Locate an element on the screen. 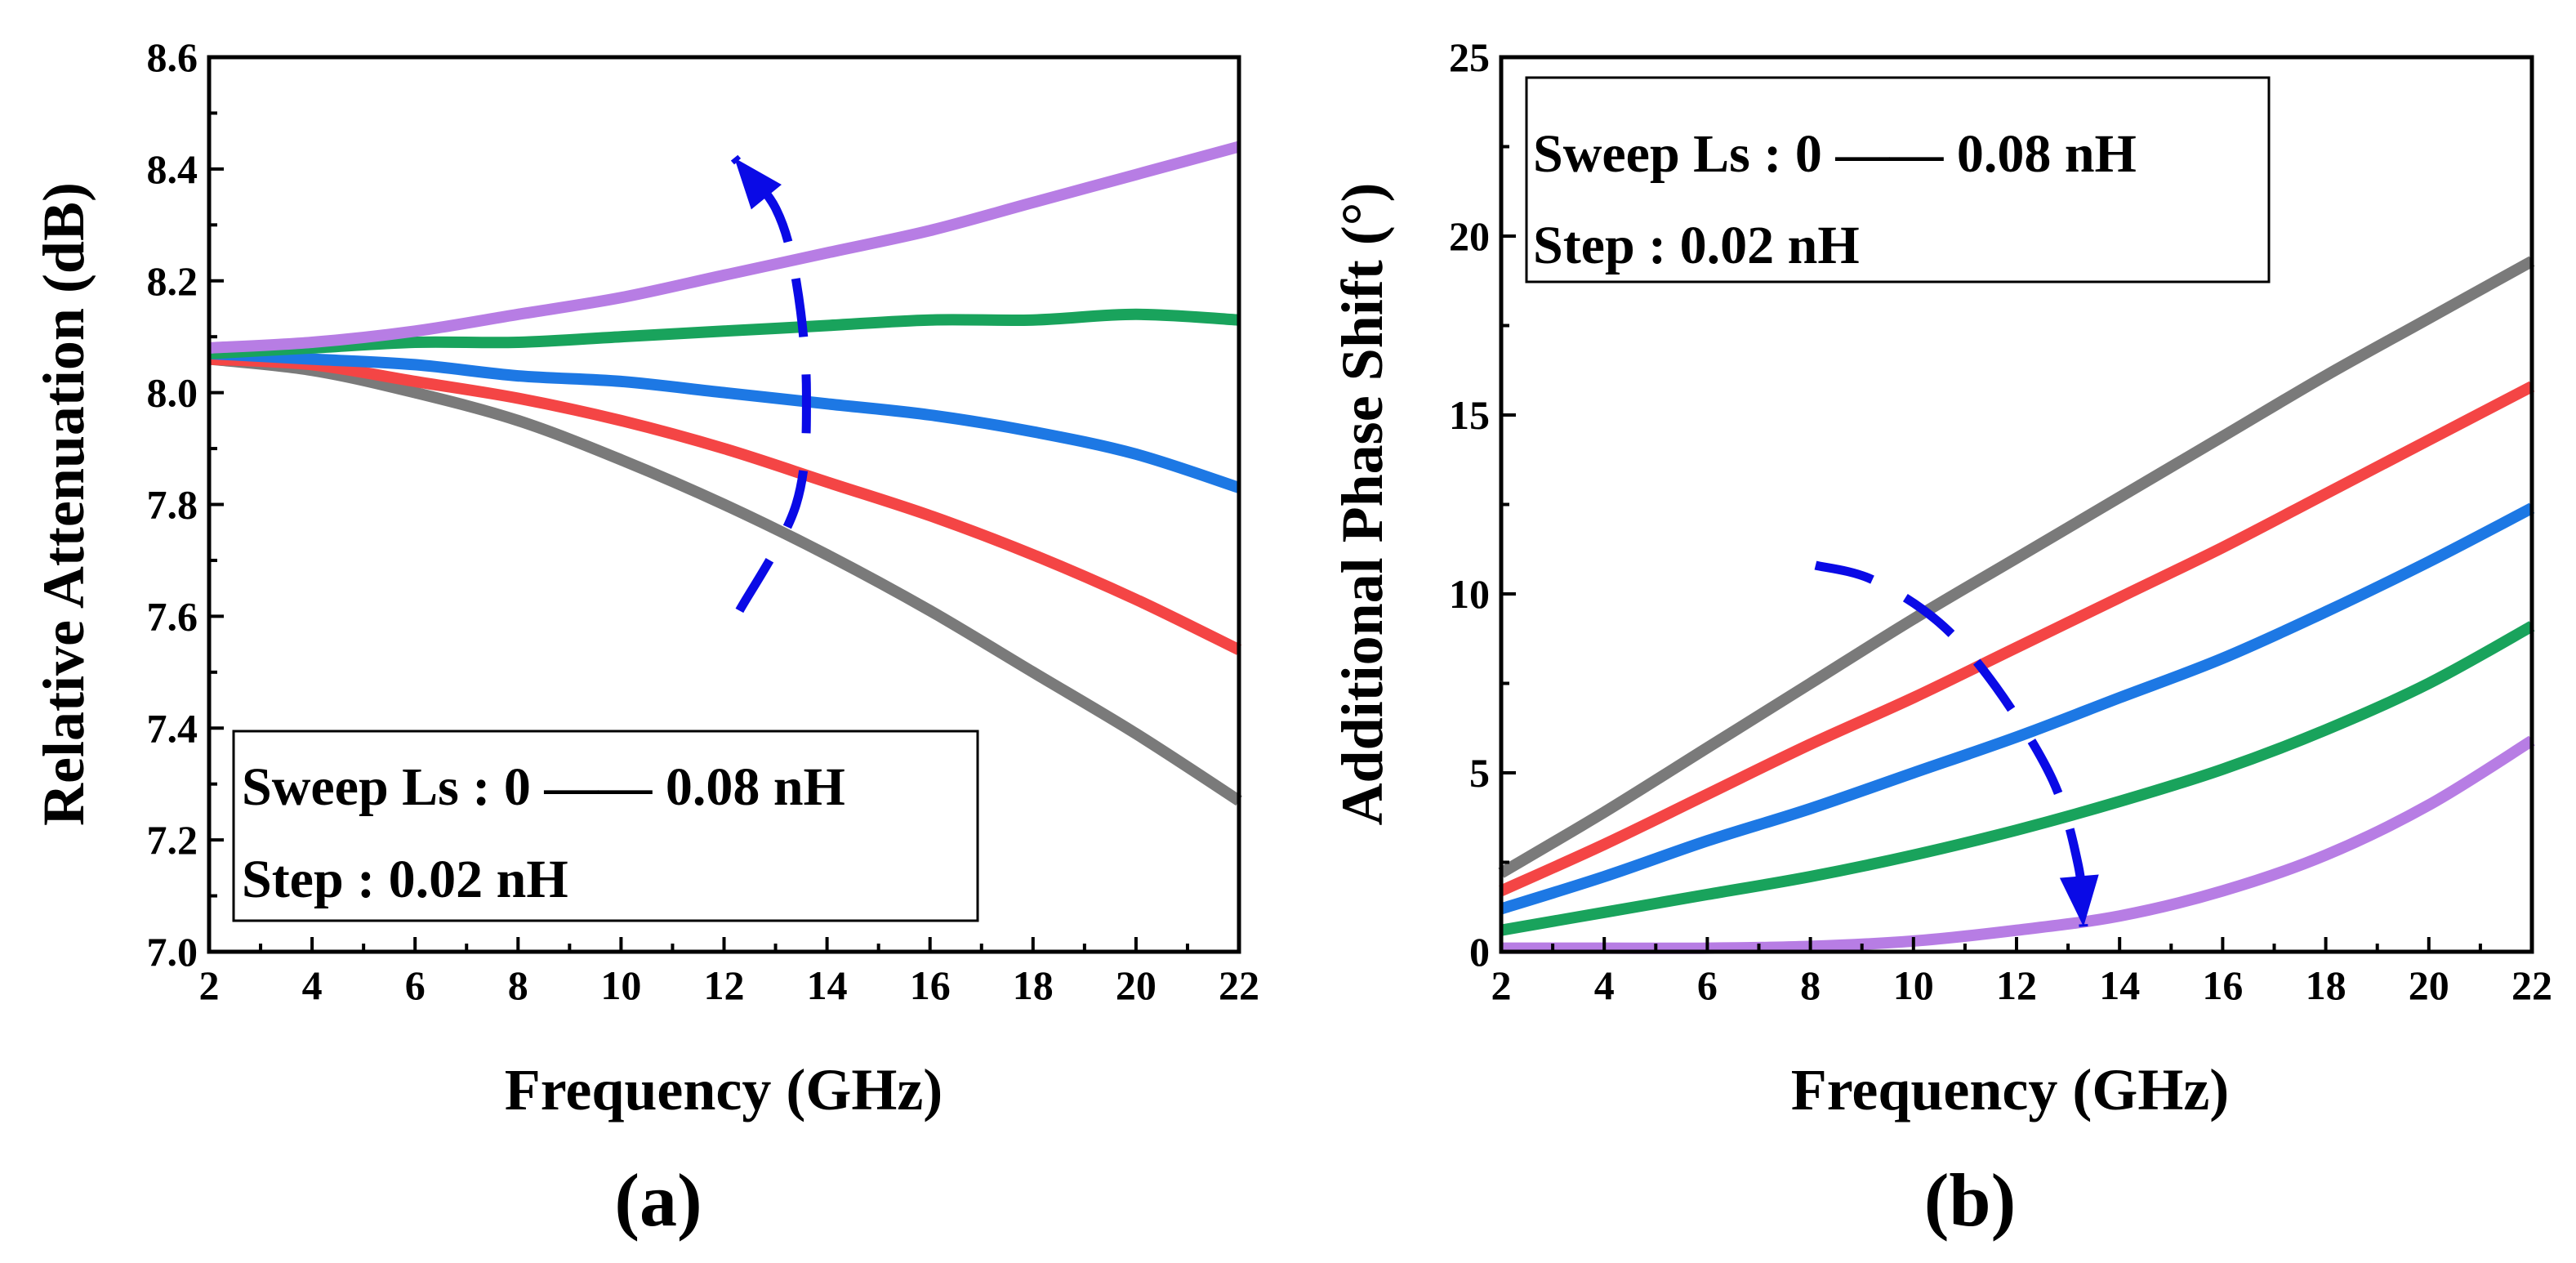  panel-a-y-tick-label: 7.4 is located at coordinates (172, 728).